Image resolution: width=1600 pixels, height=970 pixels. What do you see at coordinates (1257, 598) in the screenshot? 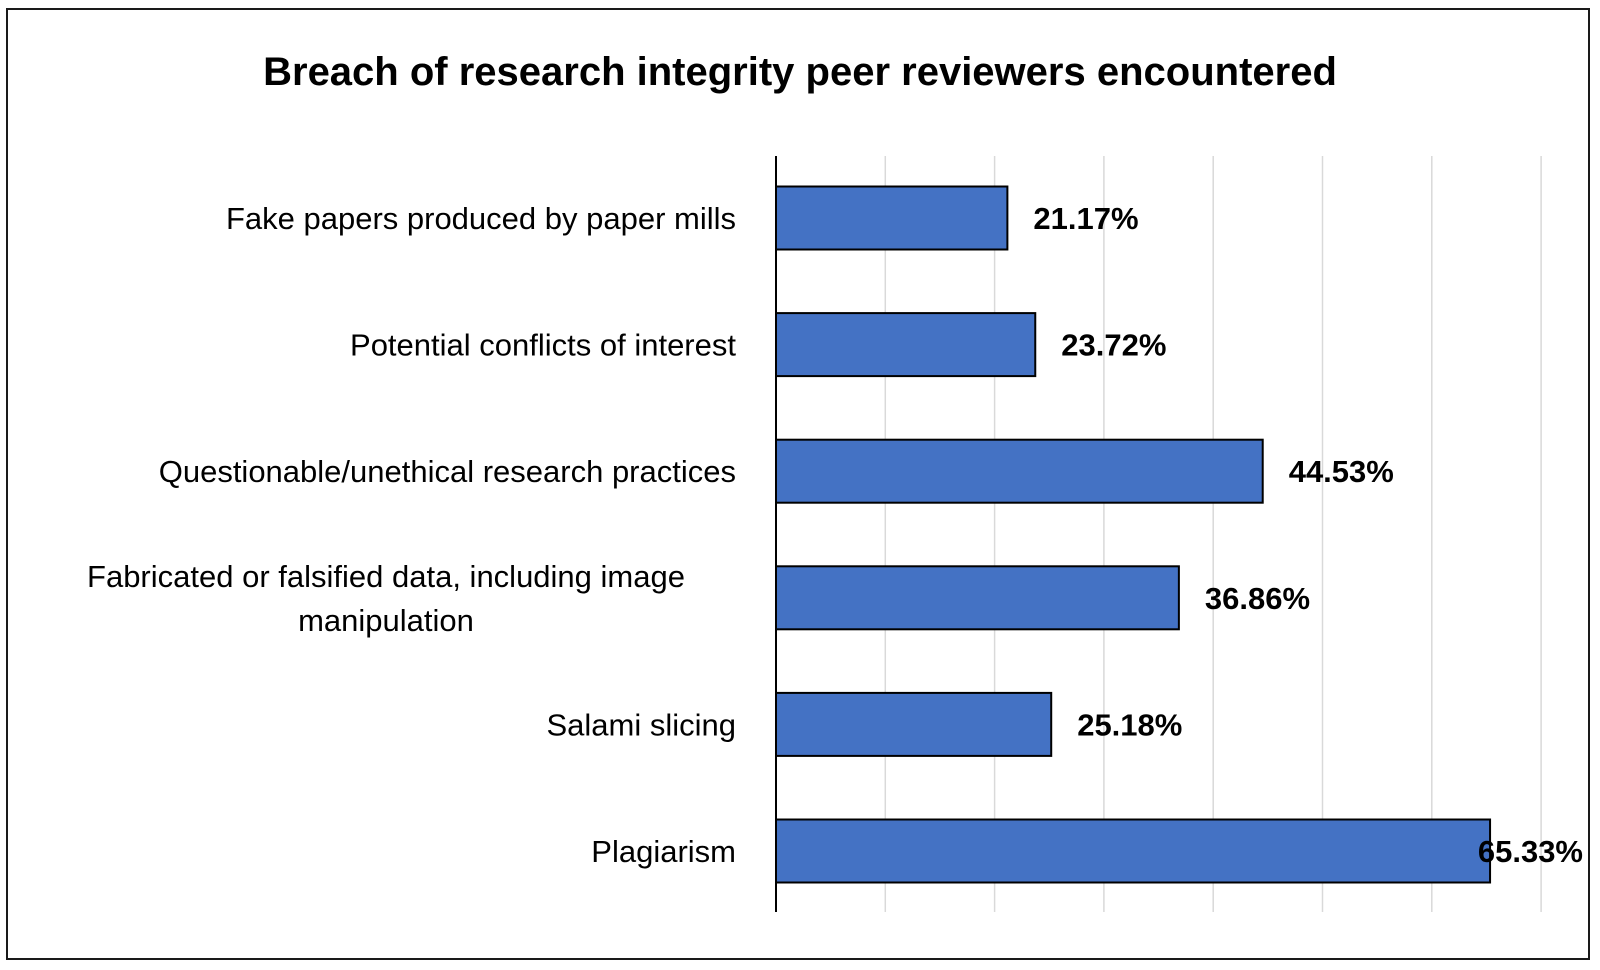
I see `value-label-3: 36.86%` at bounding box center [1257, 598].